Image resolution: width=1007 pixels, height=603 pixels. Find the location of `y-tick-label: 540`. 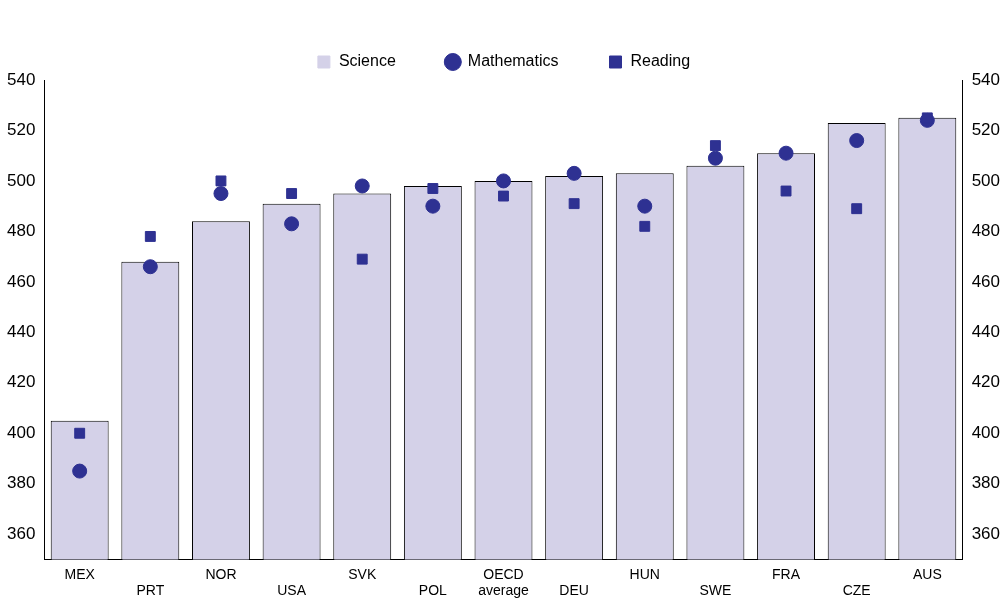

y-tick-label: 540 is located at coordinates (21, 79).